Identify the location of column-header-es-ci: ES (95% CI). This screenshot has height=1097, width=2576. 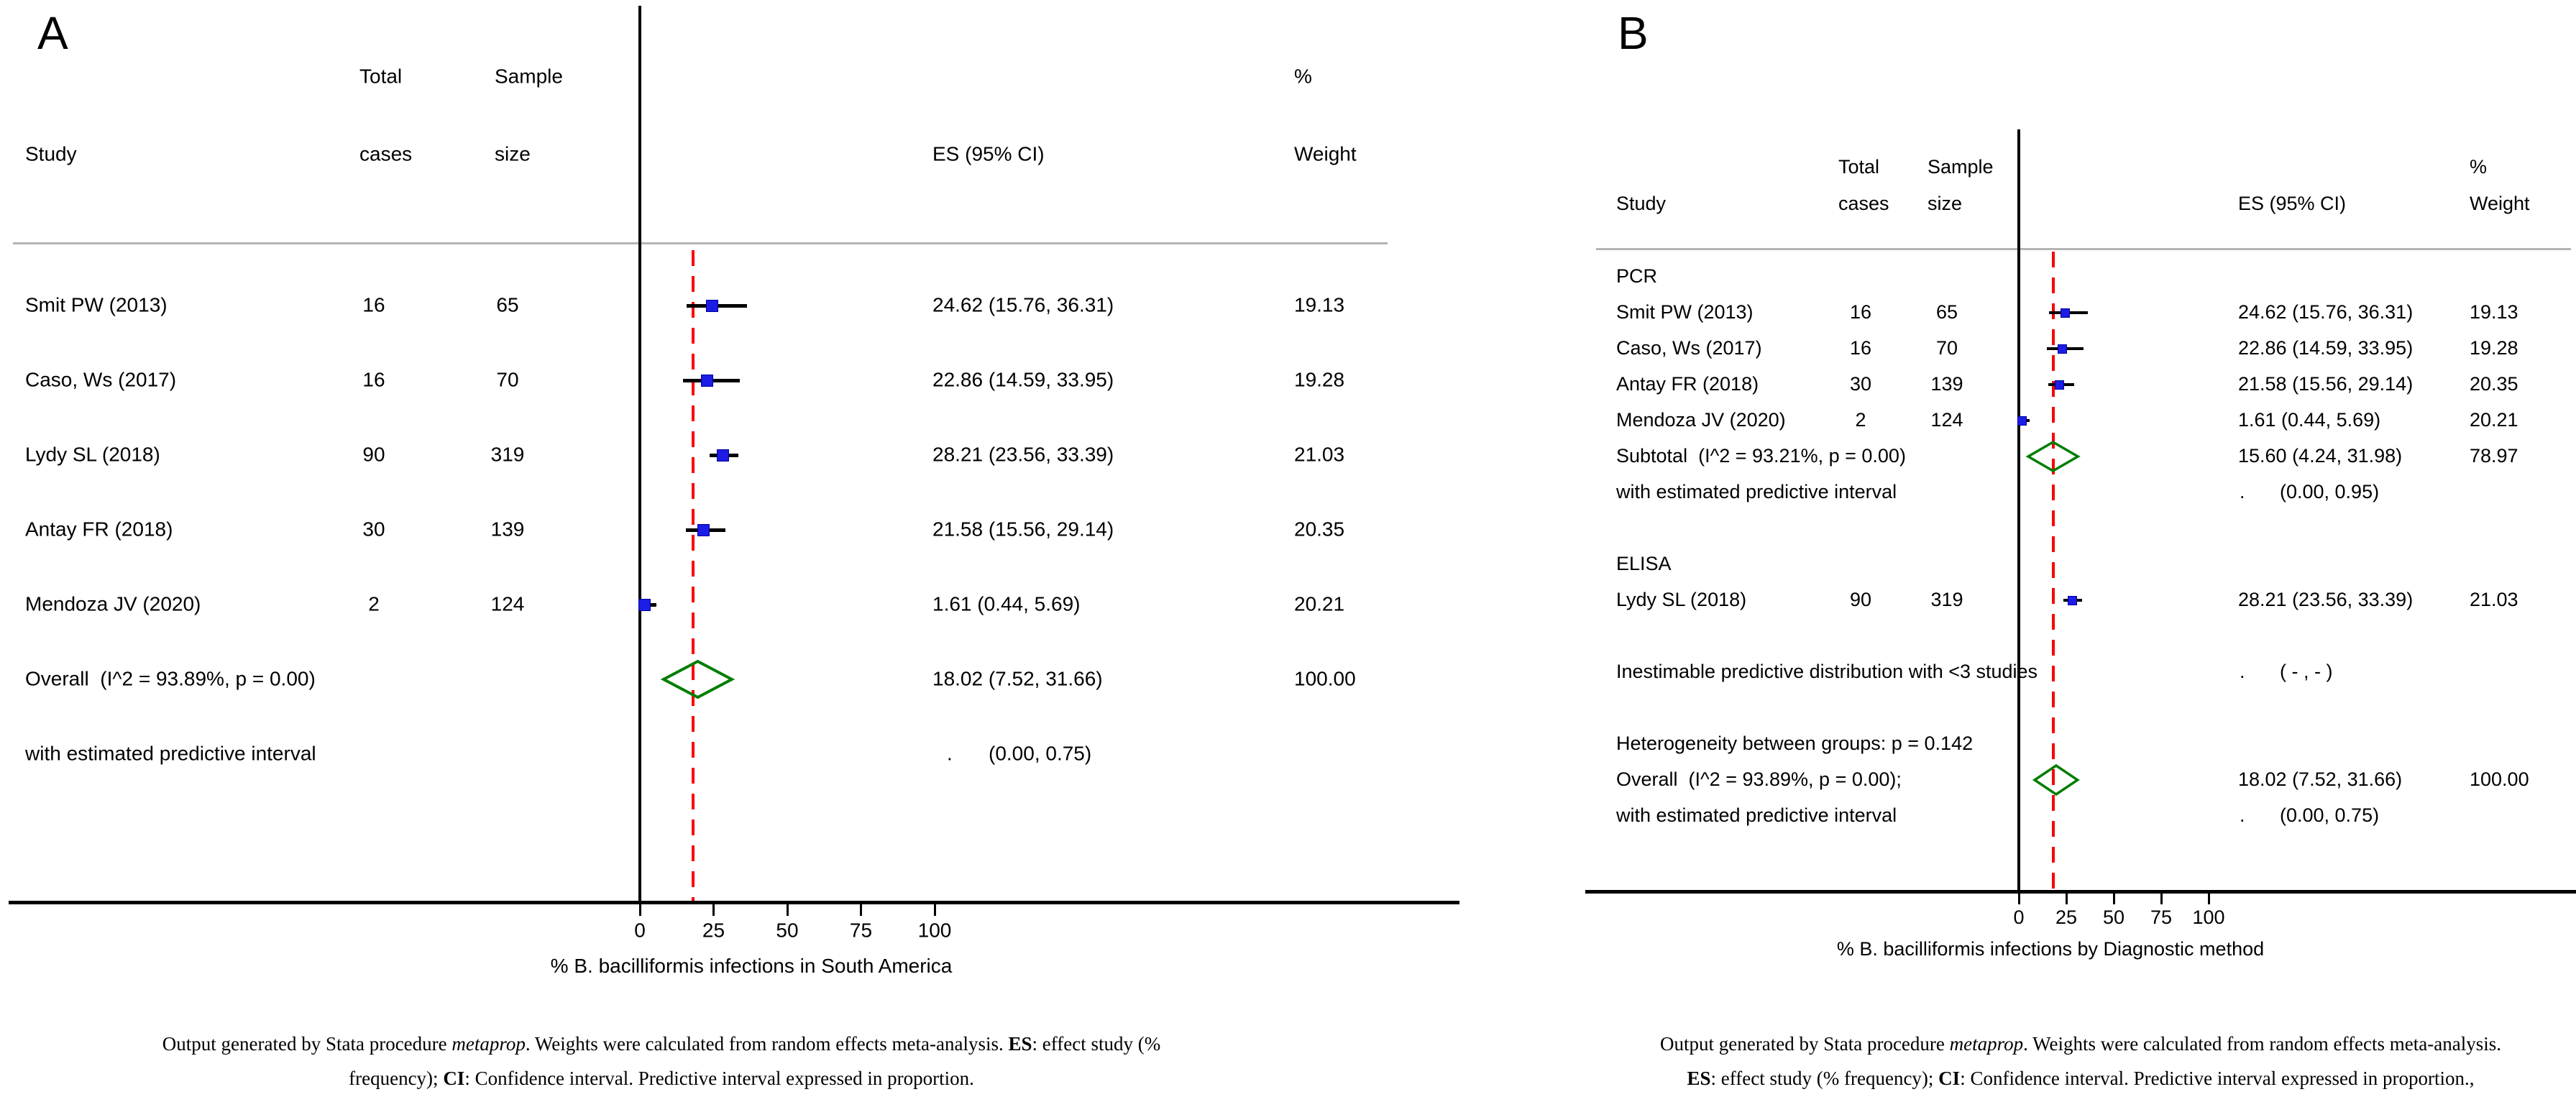
(989, 153).